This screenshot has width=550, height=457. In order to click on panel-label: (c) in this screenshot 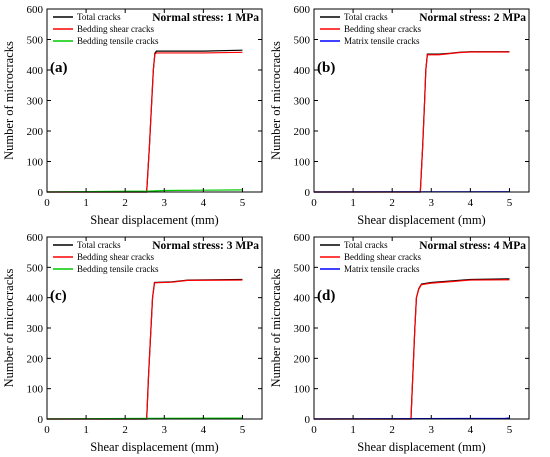, I will do `click(58, 296)`.